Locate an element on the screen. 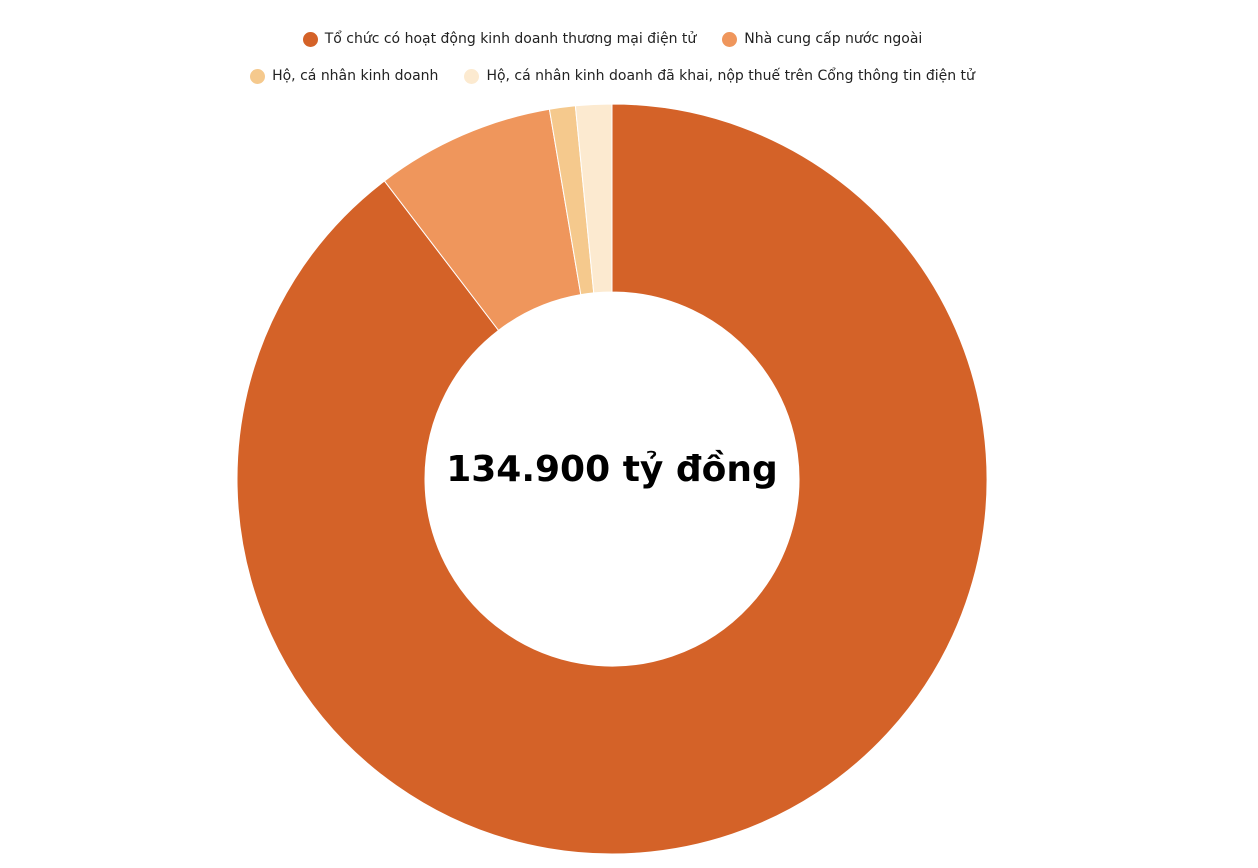 This screenshot has height=868, width=1258. legend-label-households: Hộ, cá nhân kinh doanh is located at coordinates (355, 76).